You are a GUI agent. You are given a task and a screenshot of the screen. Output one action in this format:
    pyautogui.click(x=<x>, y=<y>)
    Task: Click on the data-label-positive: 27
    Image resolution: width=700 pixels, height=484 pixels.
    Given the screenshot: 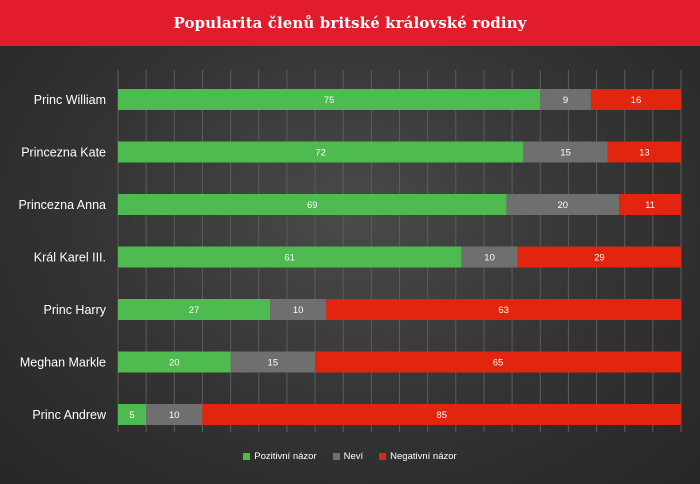 What is the action you would take?
    pyautogui.click(x=194, y=310)
    